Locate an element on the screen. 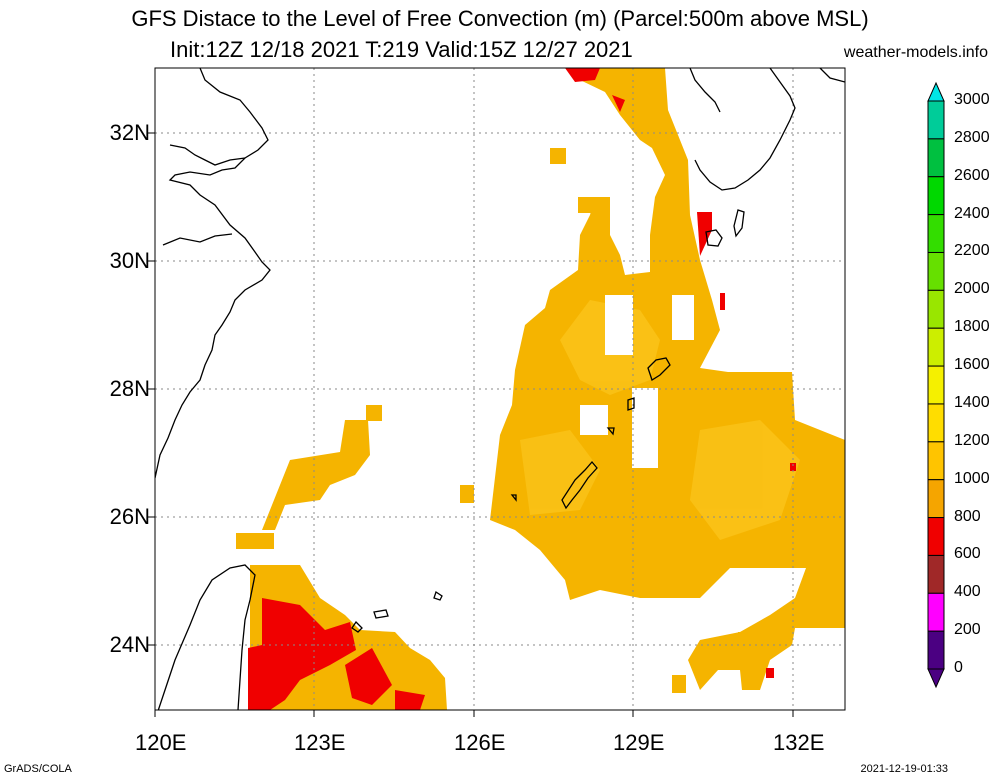 This screenshot has width=1000, height=779. lon-label-129e: 129E is located at coordinates (639, 742).